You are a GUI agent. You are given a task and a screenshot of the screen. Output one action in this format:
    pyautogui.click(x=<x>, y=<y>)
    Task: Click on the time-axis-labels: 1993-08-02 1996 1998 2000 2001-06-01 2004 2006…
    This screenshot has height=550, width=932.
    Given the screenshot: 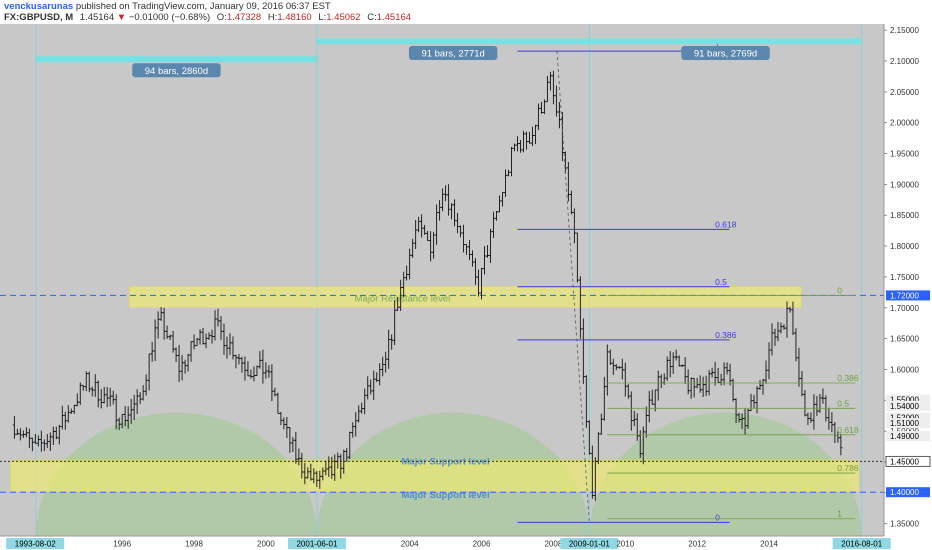 What is the action you would take?
    pyautogui.click(x=448, y=543)
    